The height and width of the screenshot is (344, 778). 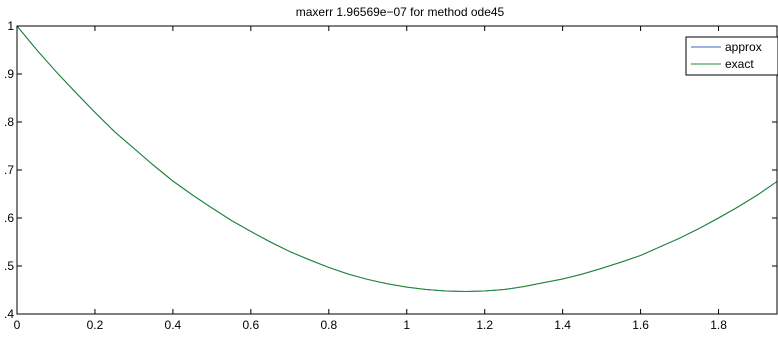 What do you see at coordinates (95, 325) in the screenshot?
I see `x-tick-label: 0.2` at bounding box center [95, 325].